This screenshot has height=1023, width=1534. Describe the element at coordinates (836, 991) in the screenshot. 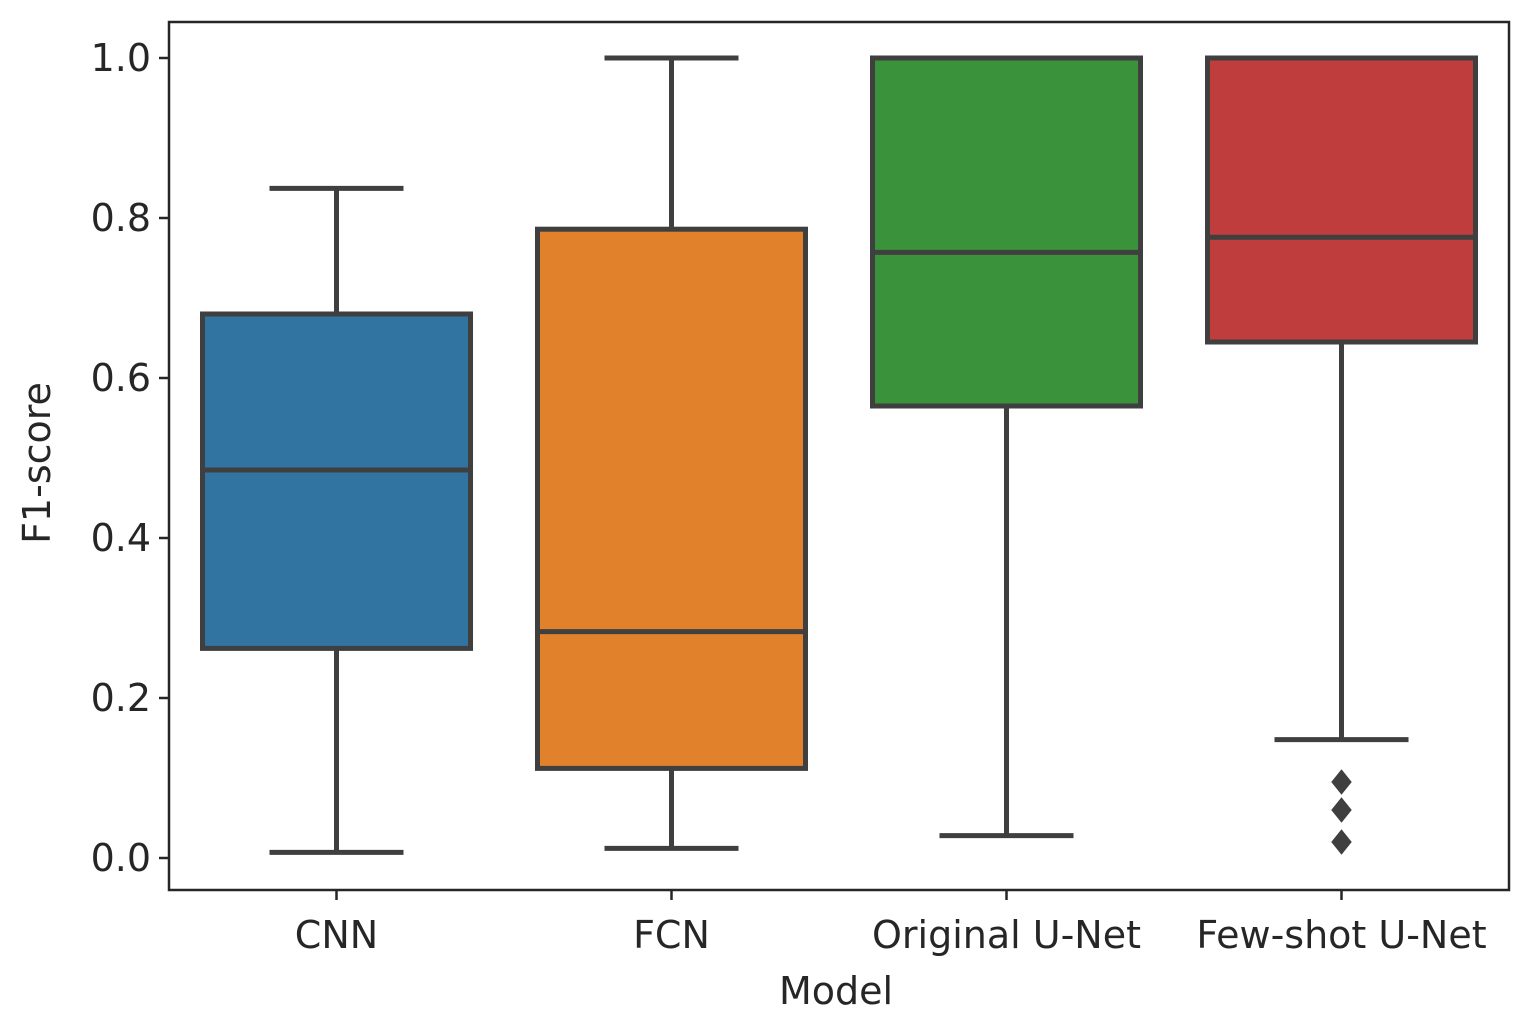

I see `x-axis-label: Model` at that location.